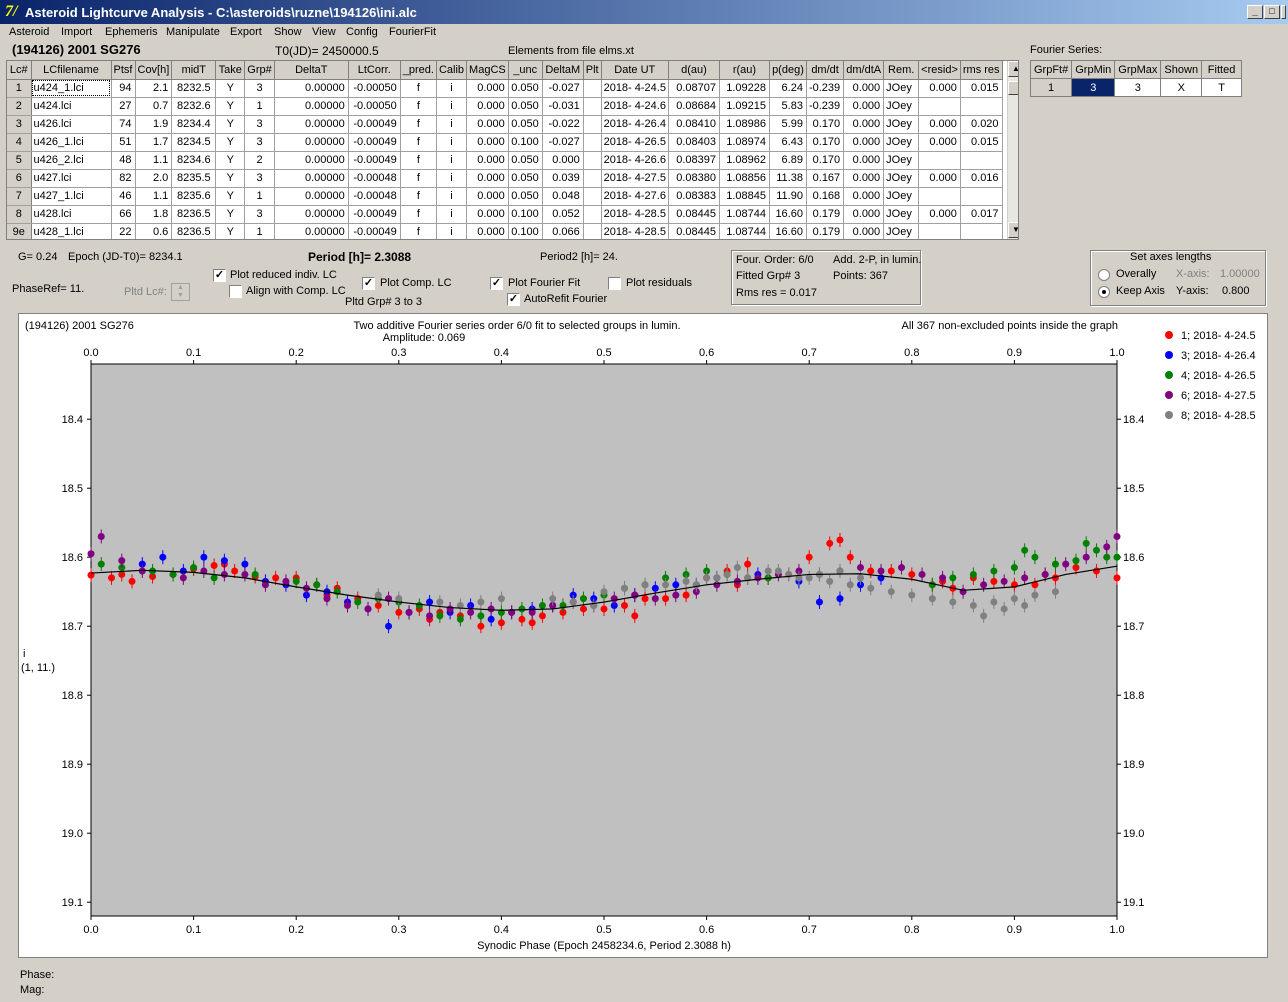  I want to click on menu-asteroid: Asteroid, so click(29, 32).